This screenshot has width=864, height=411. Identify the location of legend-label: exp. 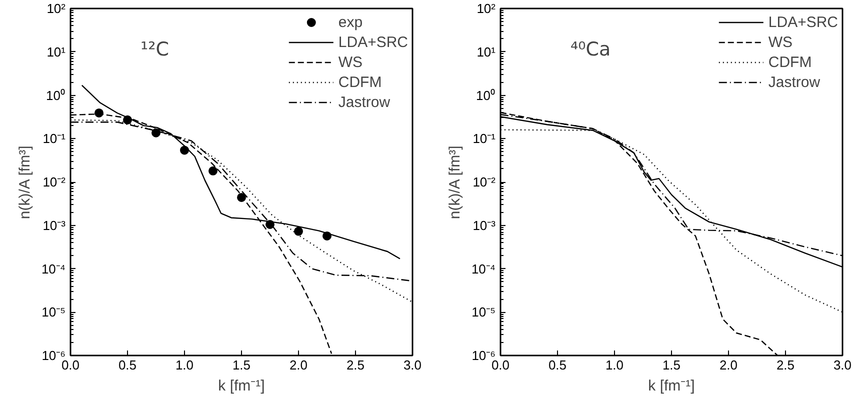
(350, 22).